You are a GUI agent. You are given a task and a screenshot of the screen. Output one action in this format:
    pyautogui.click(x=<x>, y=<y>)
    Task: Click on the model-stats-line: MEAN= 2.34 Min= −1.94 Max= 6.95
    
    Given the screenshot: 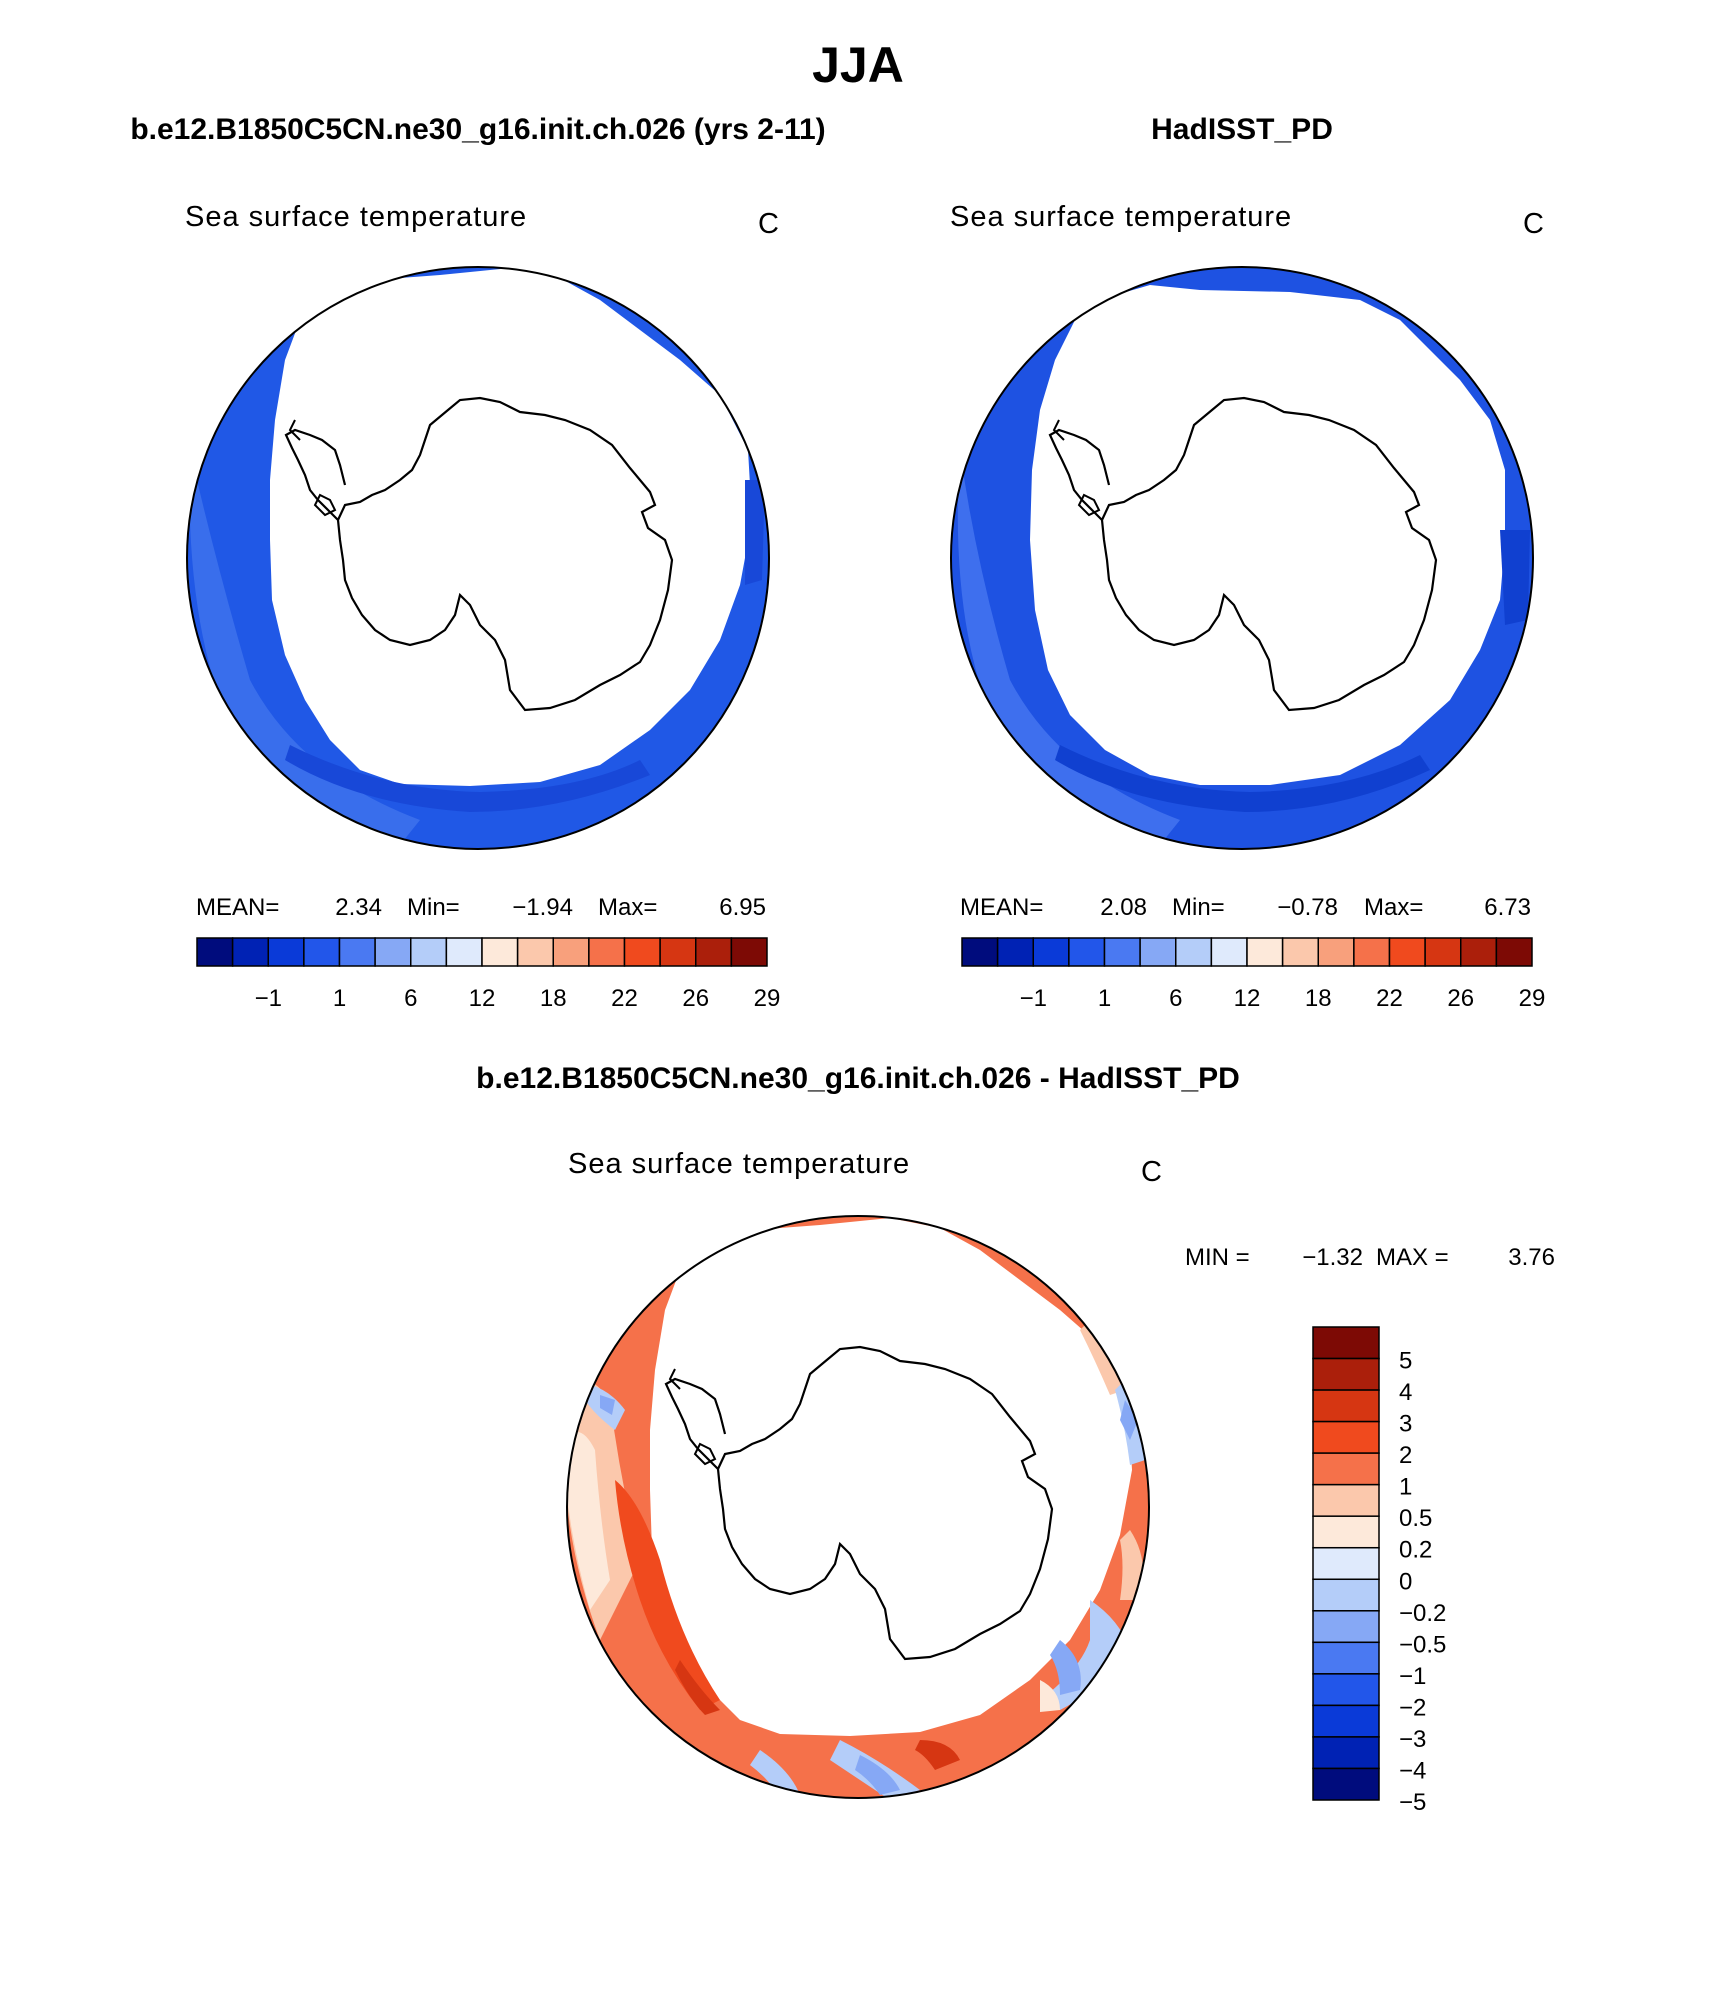 What is the action you would take?
    pyautogui.click(x=481, y=907)
    